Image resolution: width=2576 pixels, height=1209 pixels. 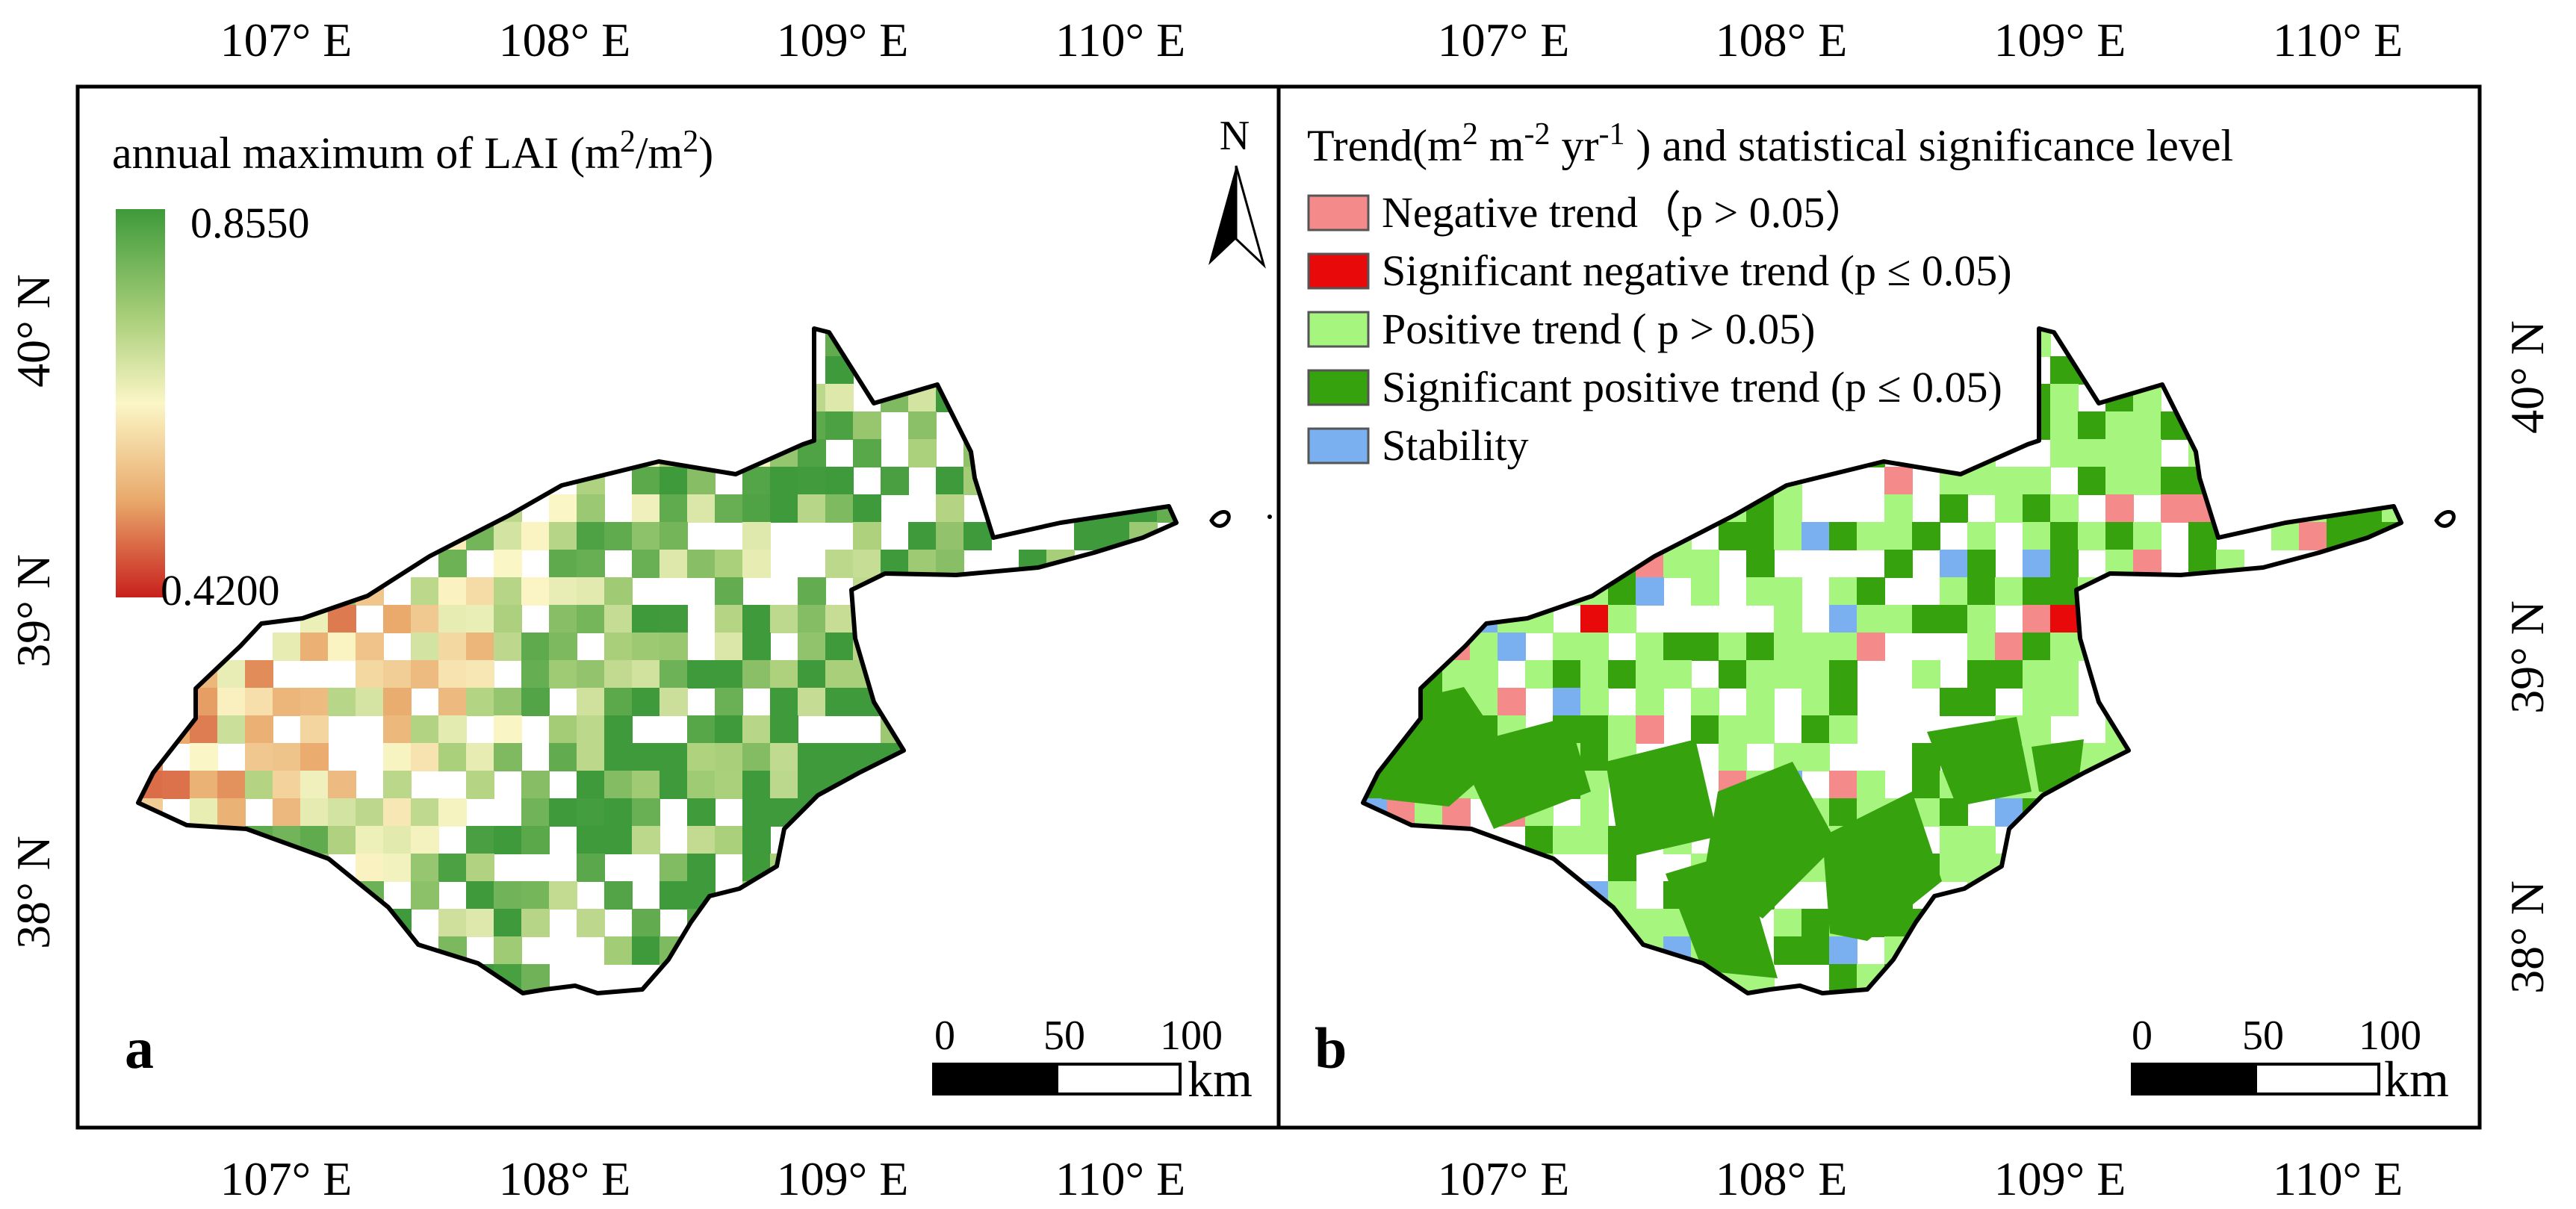 I want to click on scale-segment, so click(x=2317, y=1079).